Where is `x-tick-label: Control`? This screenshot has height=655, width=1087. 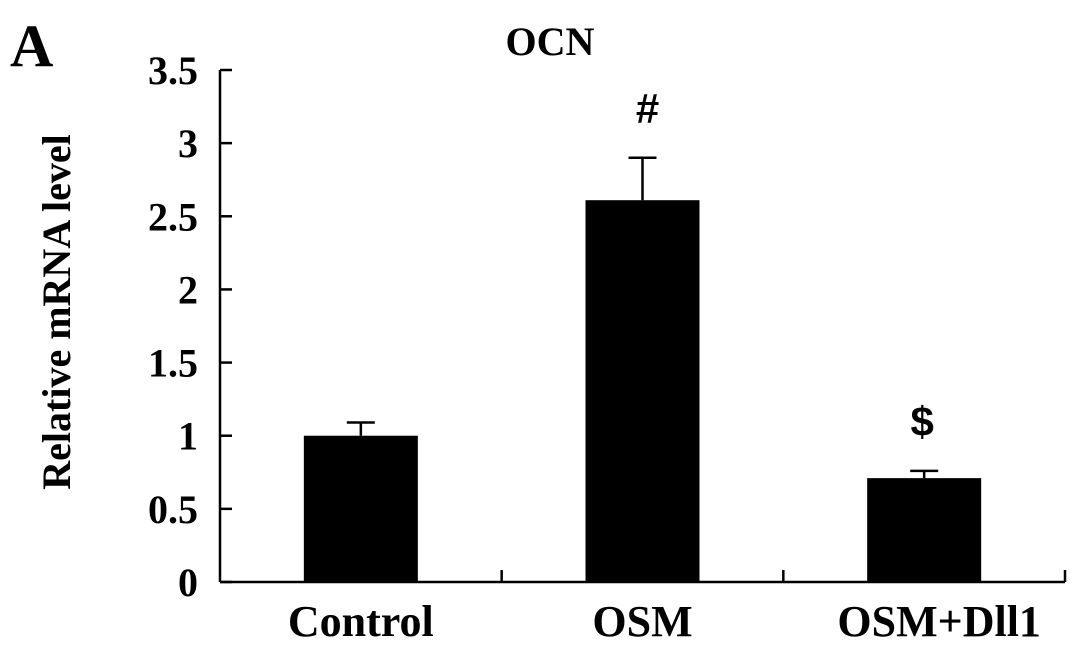 x-tick-label: Control is located at coordinates (361, 621).